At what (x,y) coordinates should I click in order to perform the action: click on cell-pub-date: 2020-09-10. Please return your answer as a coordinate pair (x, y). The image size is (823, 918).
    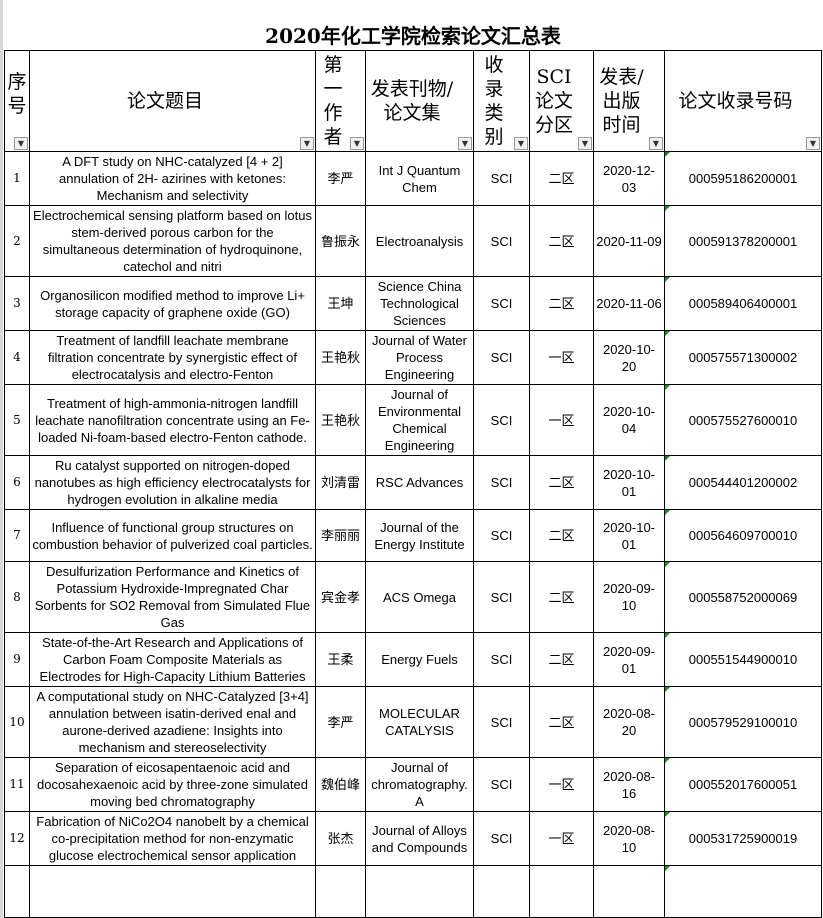
    Looking at the image, I should click on (629, 597).